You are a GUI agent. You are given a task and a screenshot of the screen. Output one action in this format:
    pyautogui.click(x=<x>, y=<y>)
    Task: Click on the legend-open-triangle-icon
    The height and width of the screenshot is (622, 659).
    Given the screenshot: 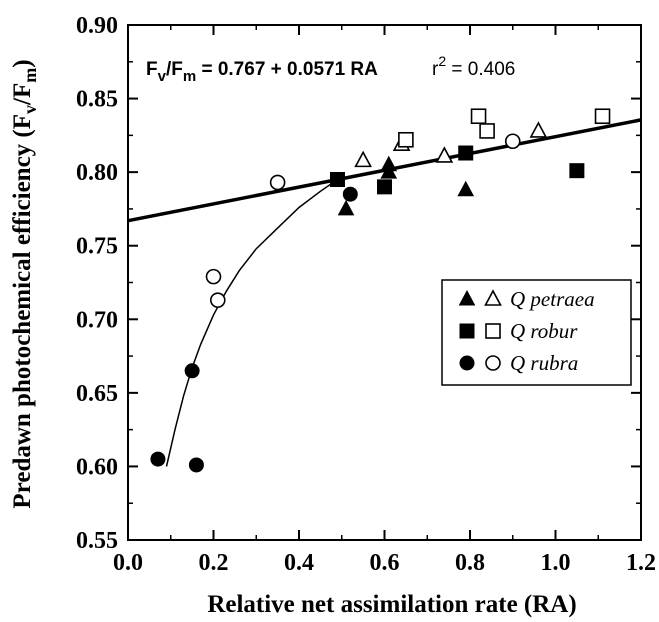 What is the action you would take?
    pyautogui.click(x=493, y=297)
    